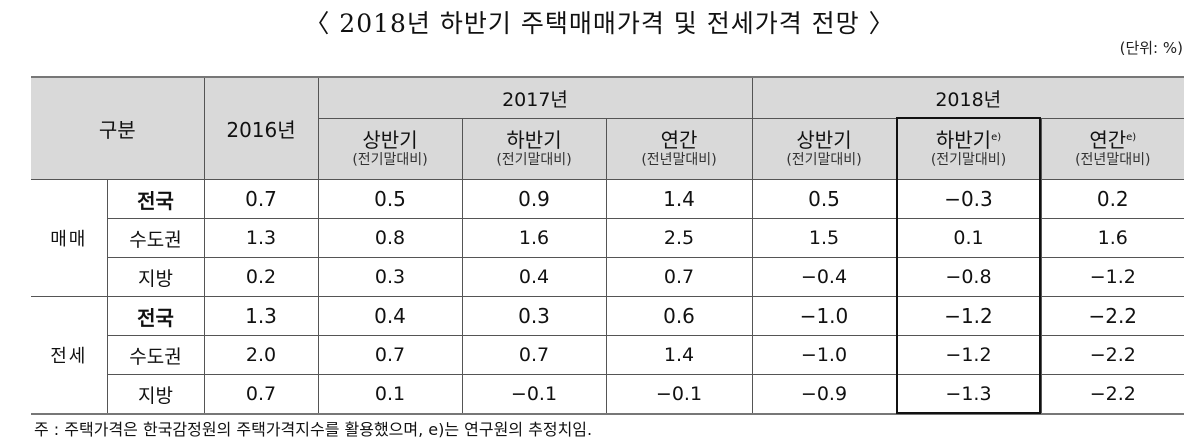 The image size is (1199, 446). I want to click on value-cell: −0.3, so click(968, 199).